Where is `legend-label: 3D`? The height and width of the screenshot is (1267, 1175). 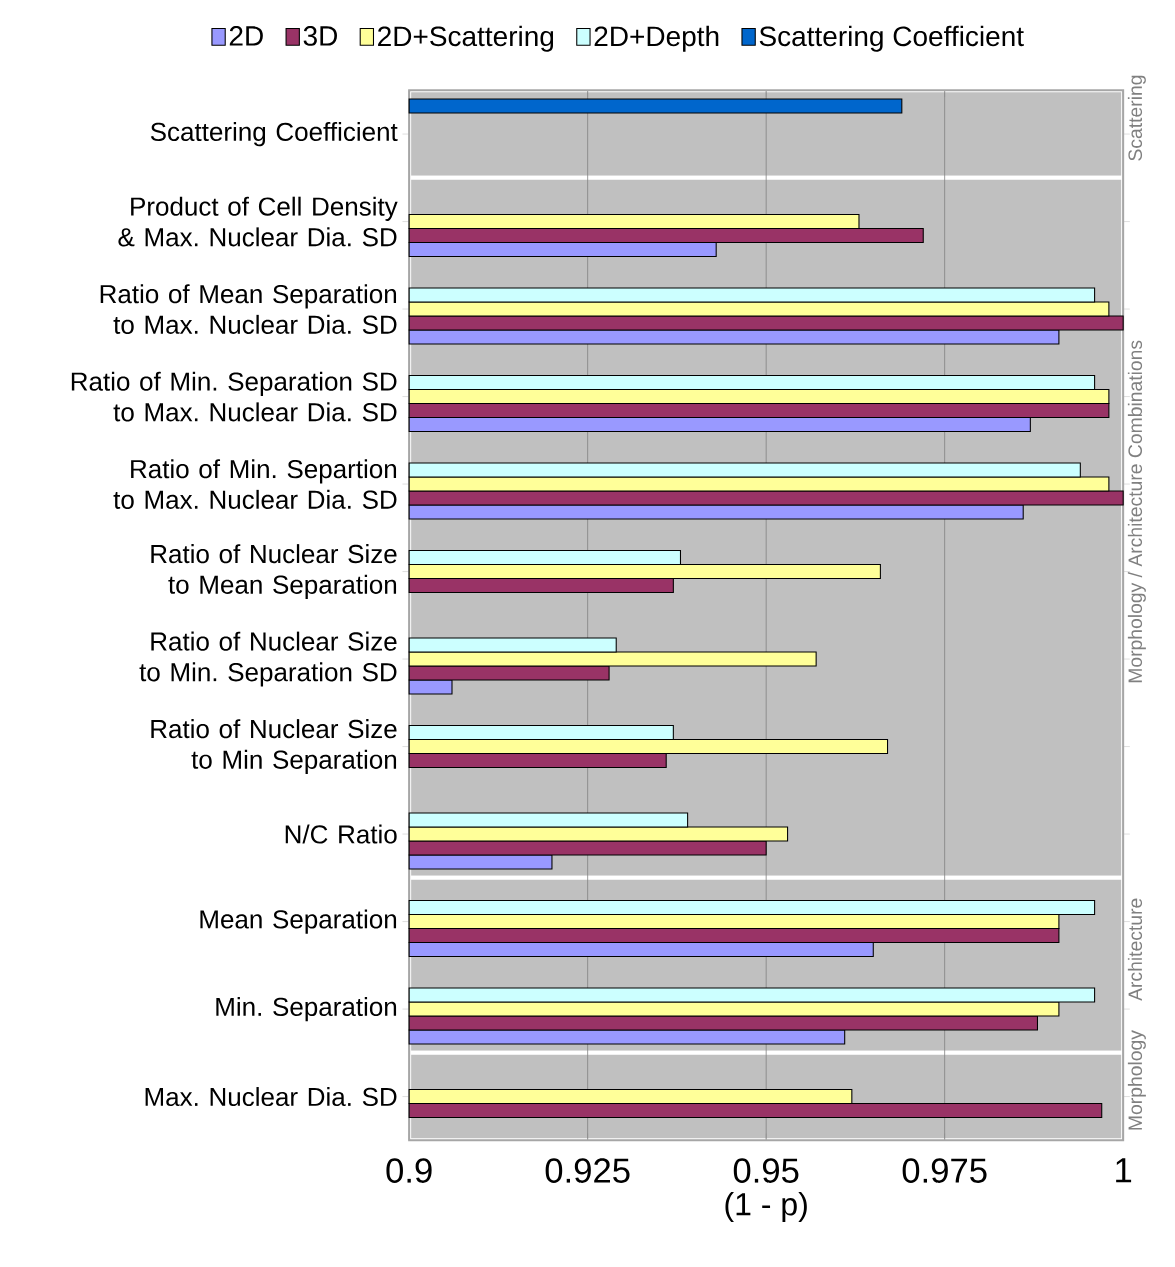
legend-label: 3D is located at coordinates (320, 36).